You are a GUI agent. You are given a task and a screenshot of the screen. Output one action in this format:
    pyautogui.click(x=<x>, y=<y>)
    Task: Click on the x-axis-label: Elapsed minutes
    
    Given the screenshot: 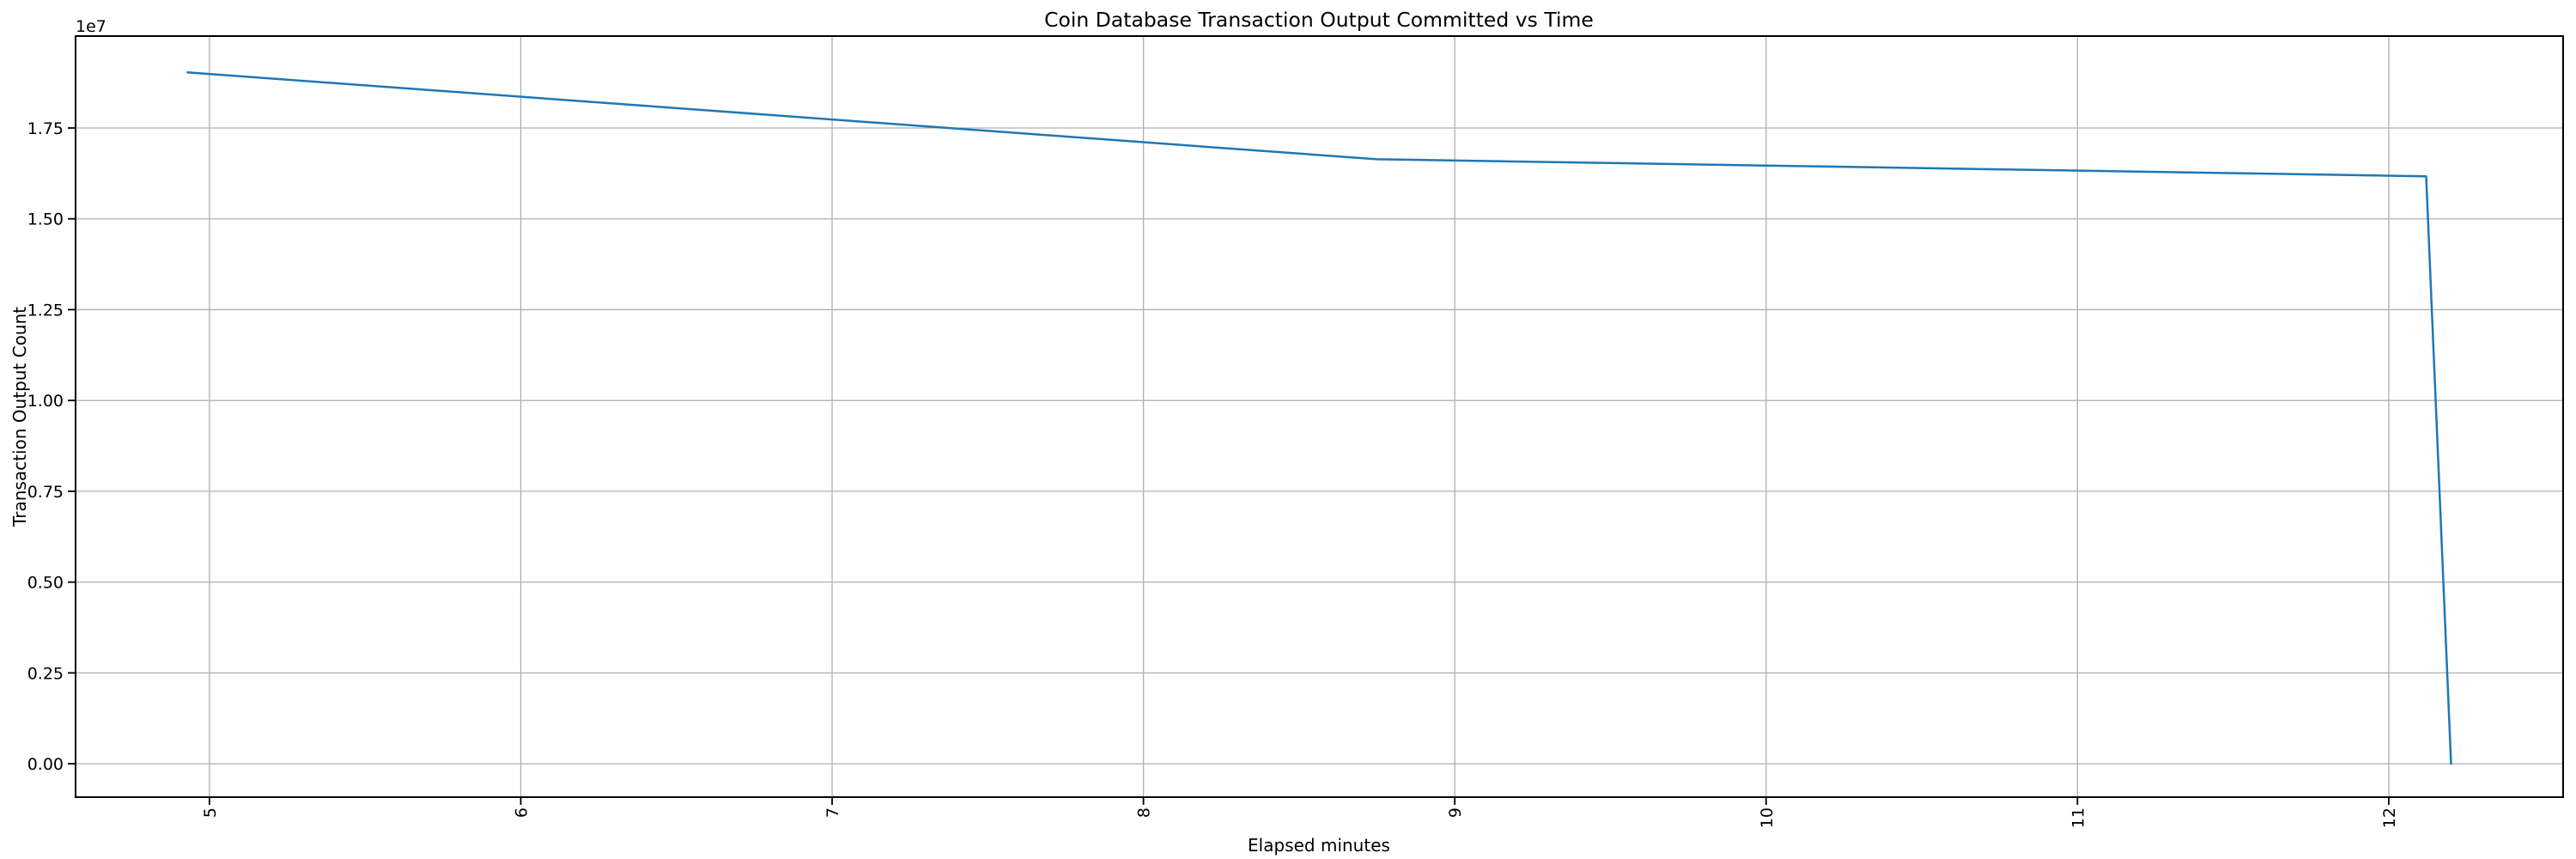 What is the action you would take?
    pyautogui.click(x=1319, y=845)
    